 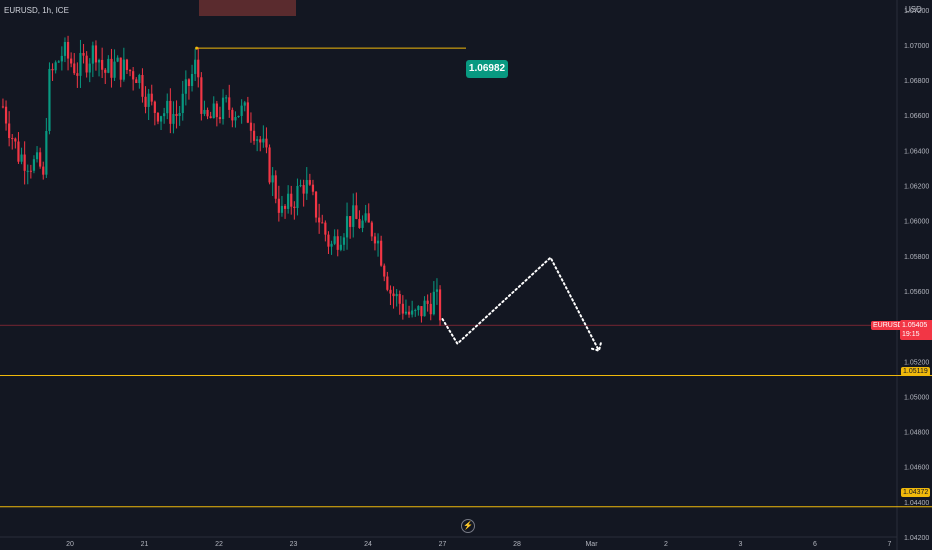 What do you see at coordinates (487, 69) in the screenshot?
I see `high-price-label: 1.06982` at bounding box center [487, 69].